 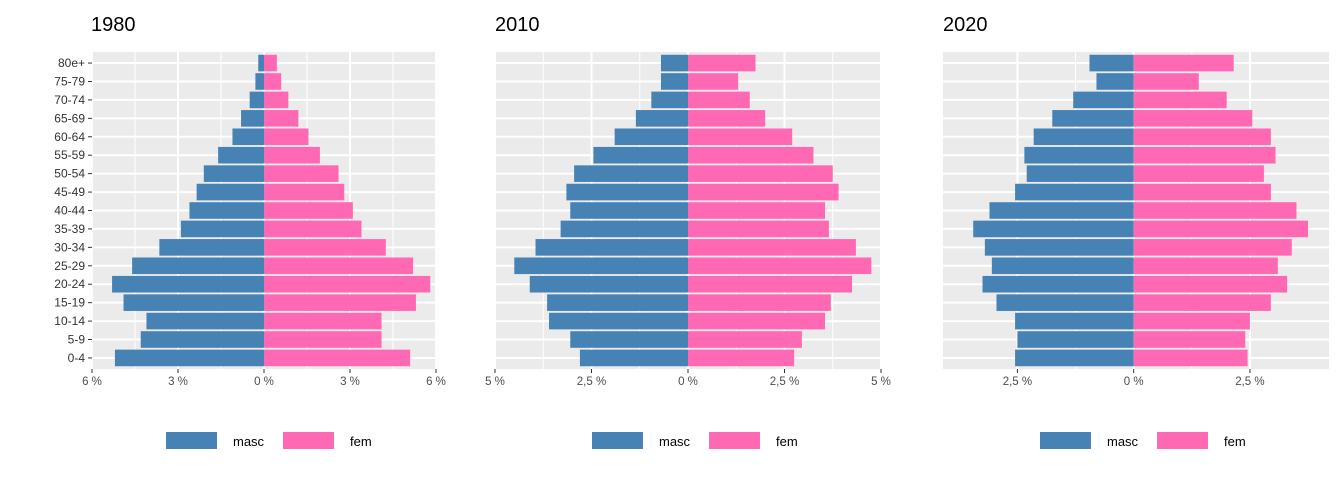 What do you see at coordinates (965, 25) in the screenshot?
I see `panel-title: 2020` at bounding box center [965, 25].